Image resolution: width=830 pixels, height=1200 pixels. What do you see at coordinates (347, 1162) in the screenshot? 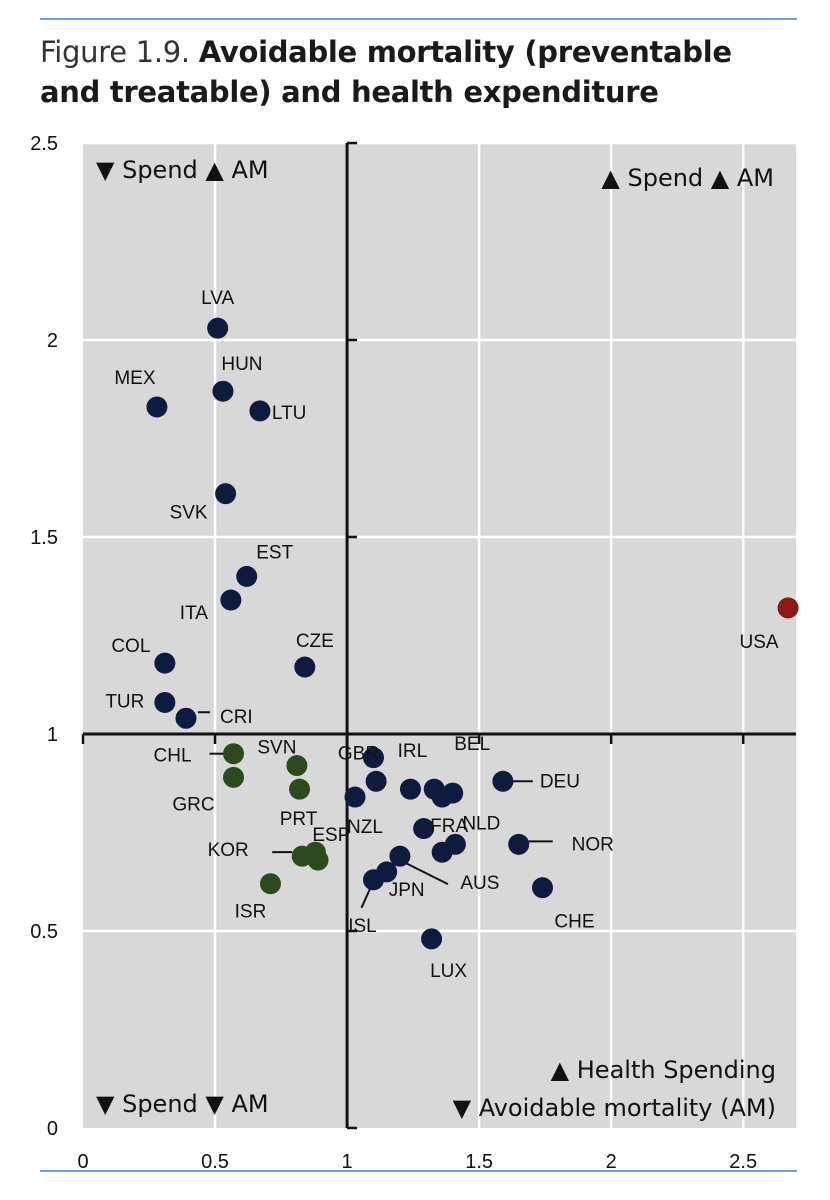
I see `x-tick-label: 1` at bounding box center [347, 1162].